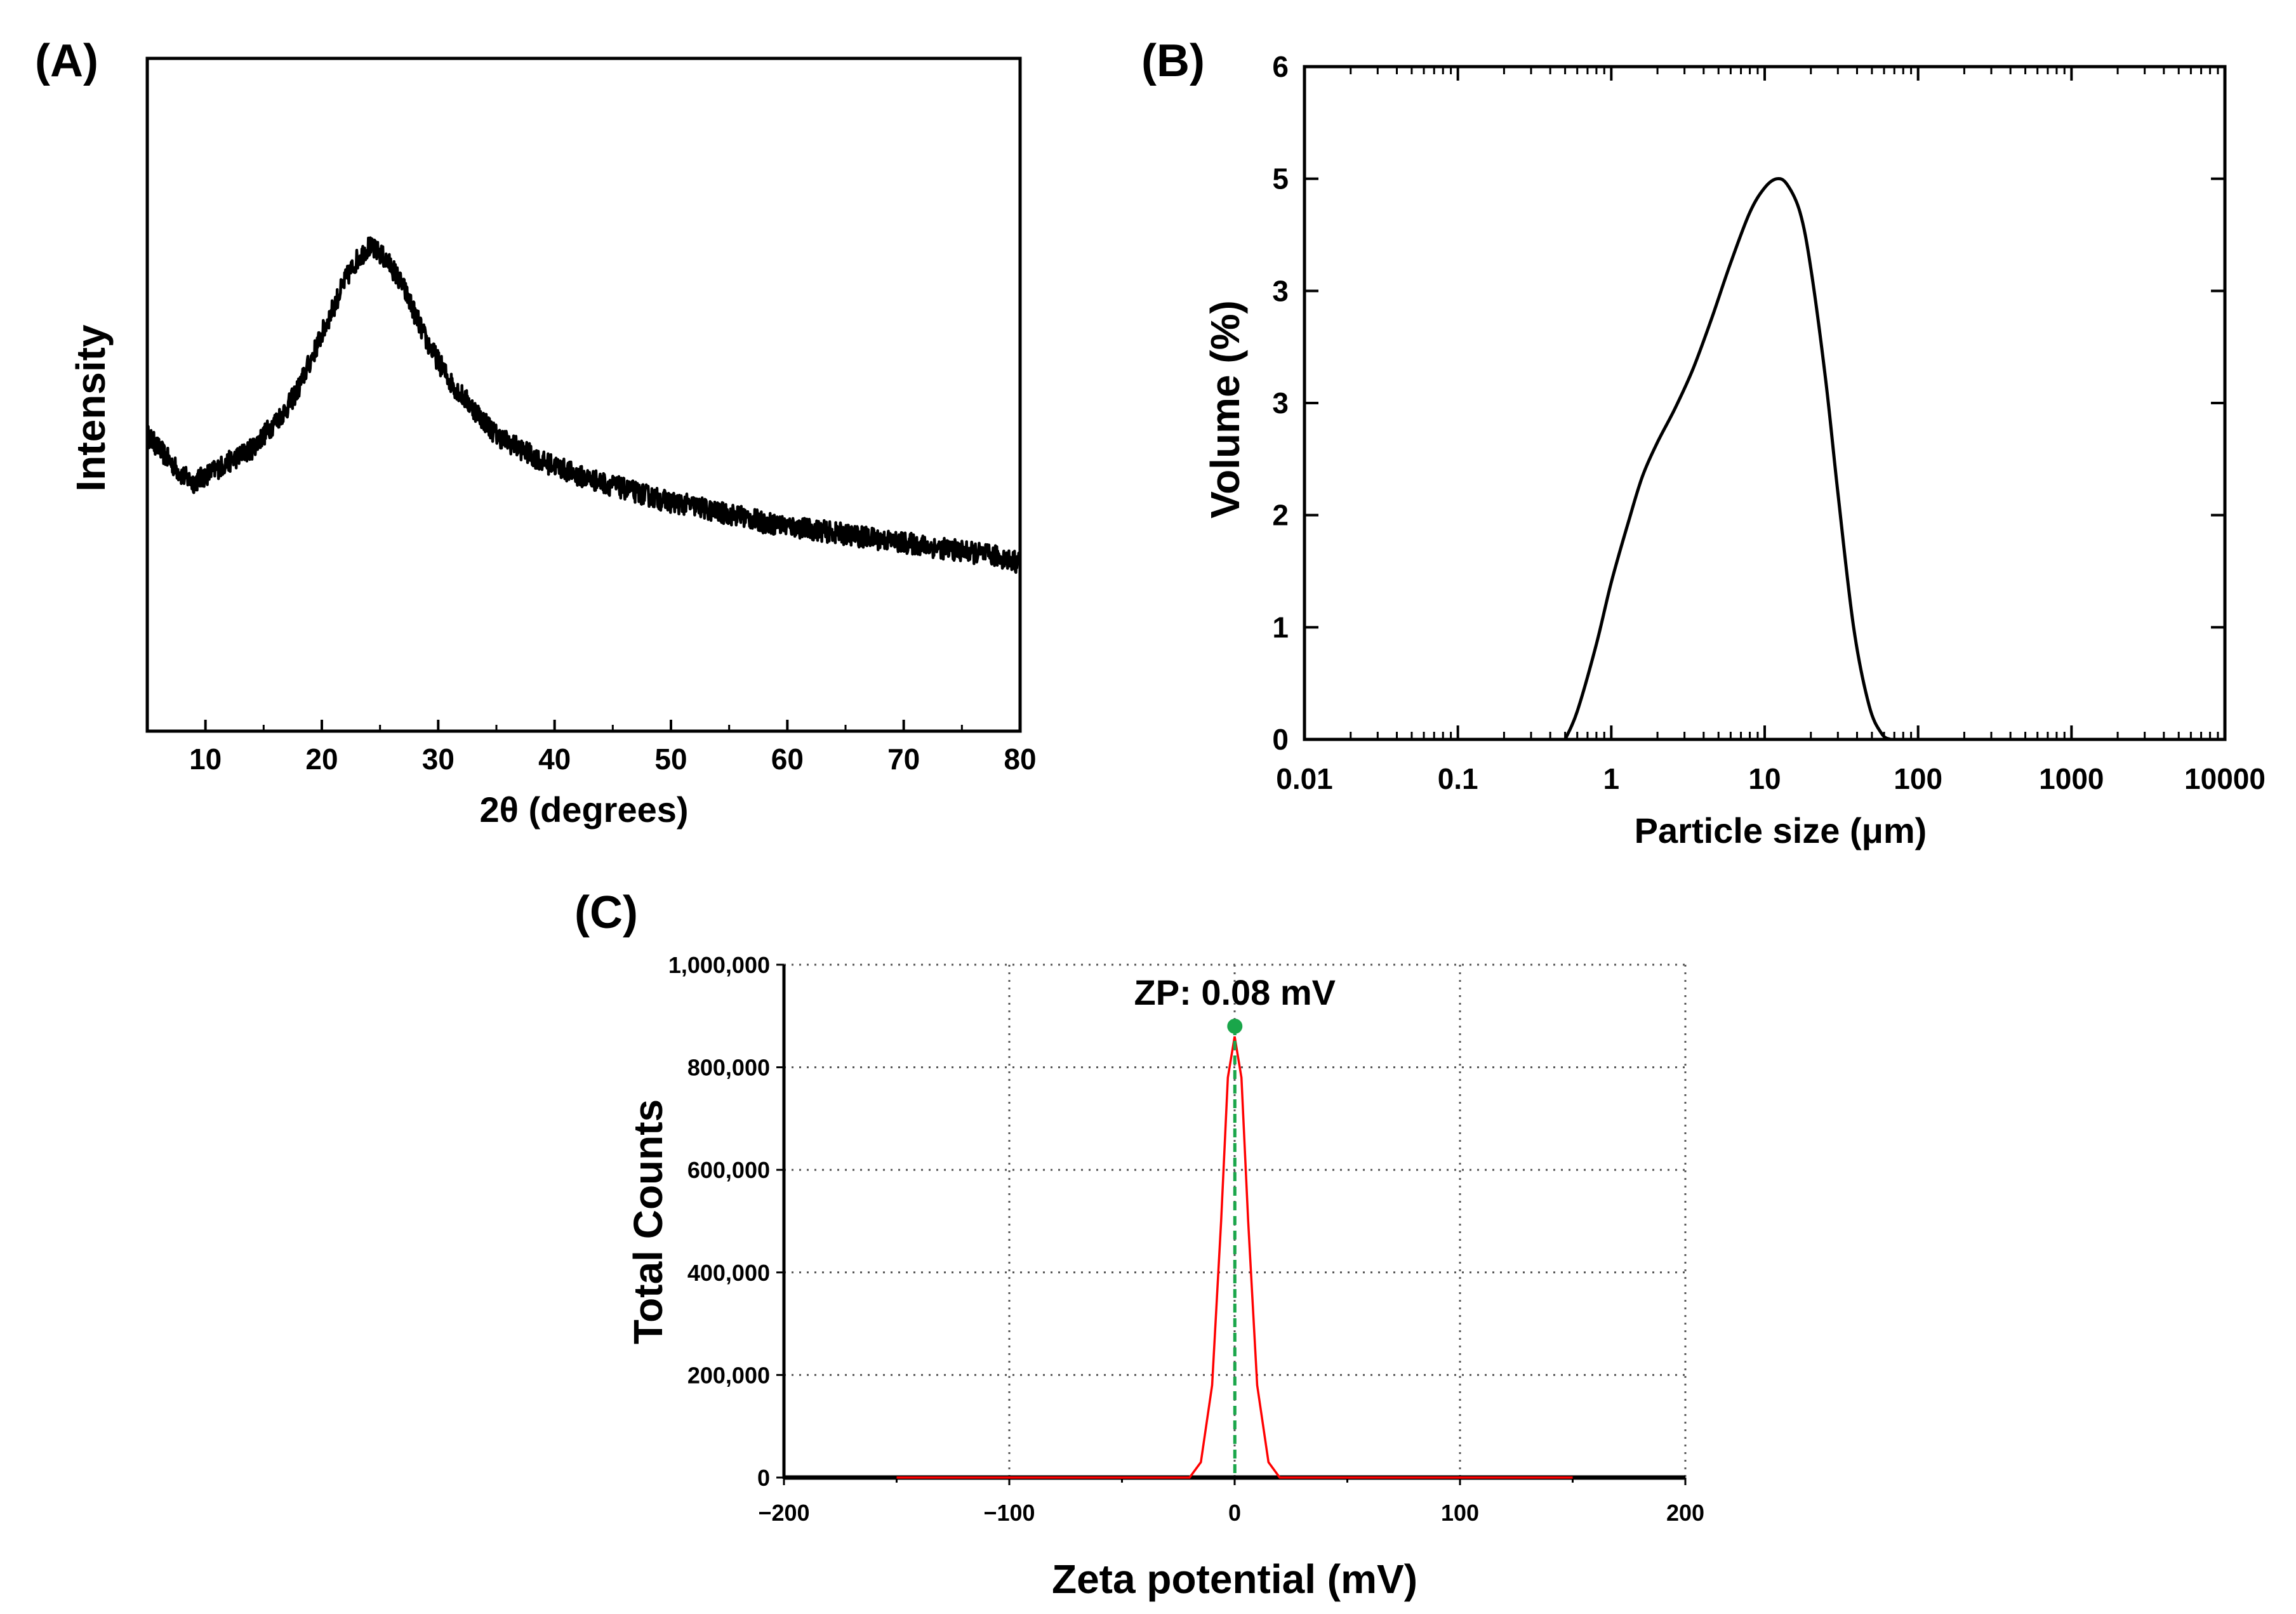 This screenshot has height=1614, width=2296. I want to click on panel-b-ytick-label: 0, so click(1280, 739).